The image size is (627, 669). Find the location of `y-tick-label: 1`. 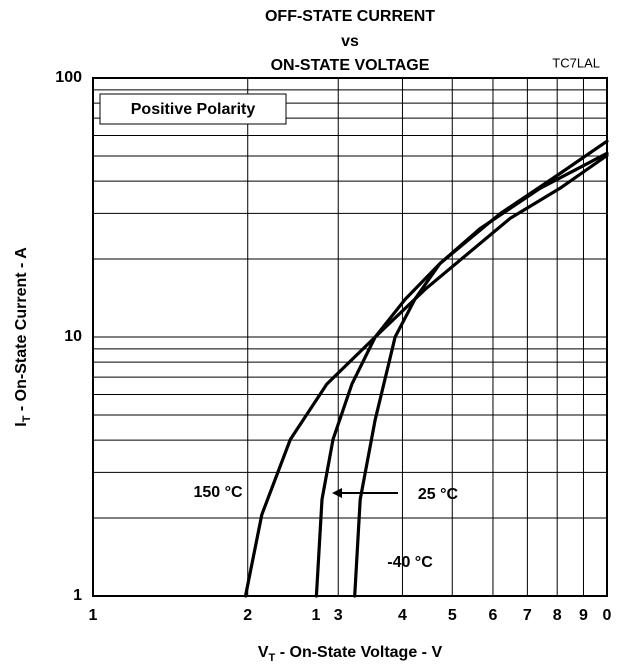

y-tick-label: 1 is located at coordinates (77, 595).